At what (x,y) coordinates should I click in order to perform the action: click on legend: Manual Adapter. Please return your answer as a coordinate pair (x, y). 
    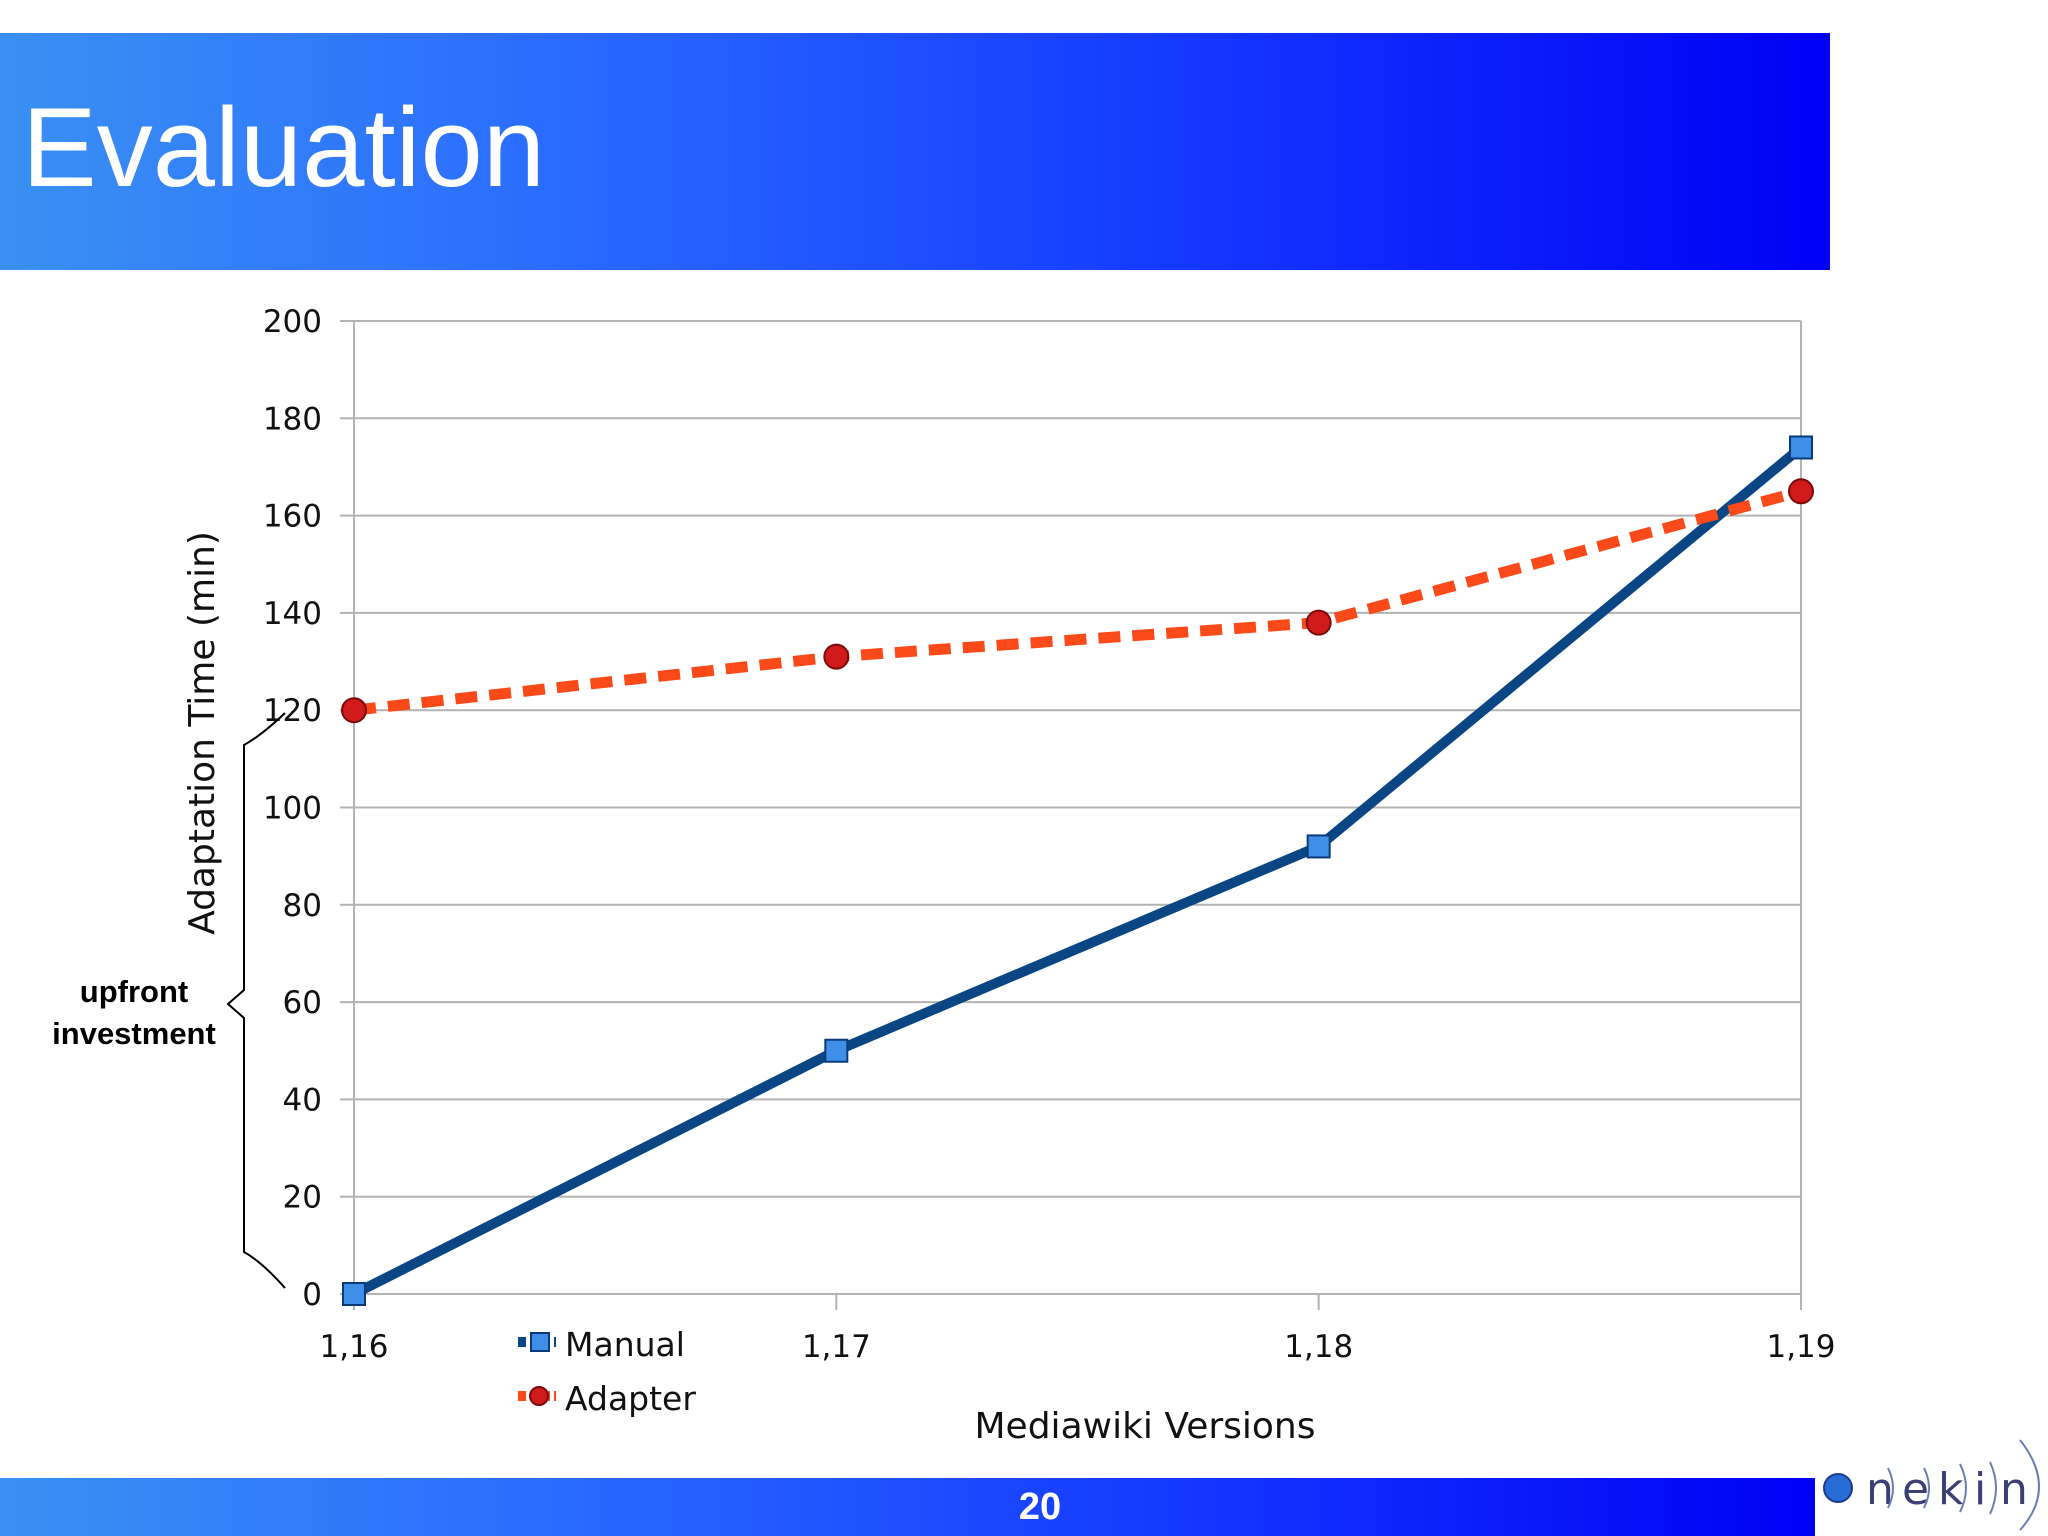
    Looking at the image, I should click on (607, 1371).